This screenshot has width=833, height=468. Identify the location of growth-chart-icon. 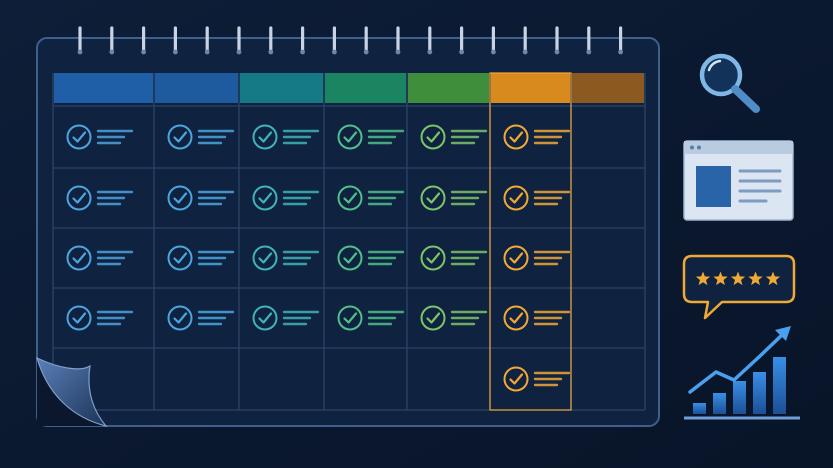
(742, 373).